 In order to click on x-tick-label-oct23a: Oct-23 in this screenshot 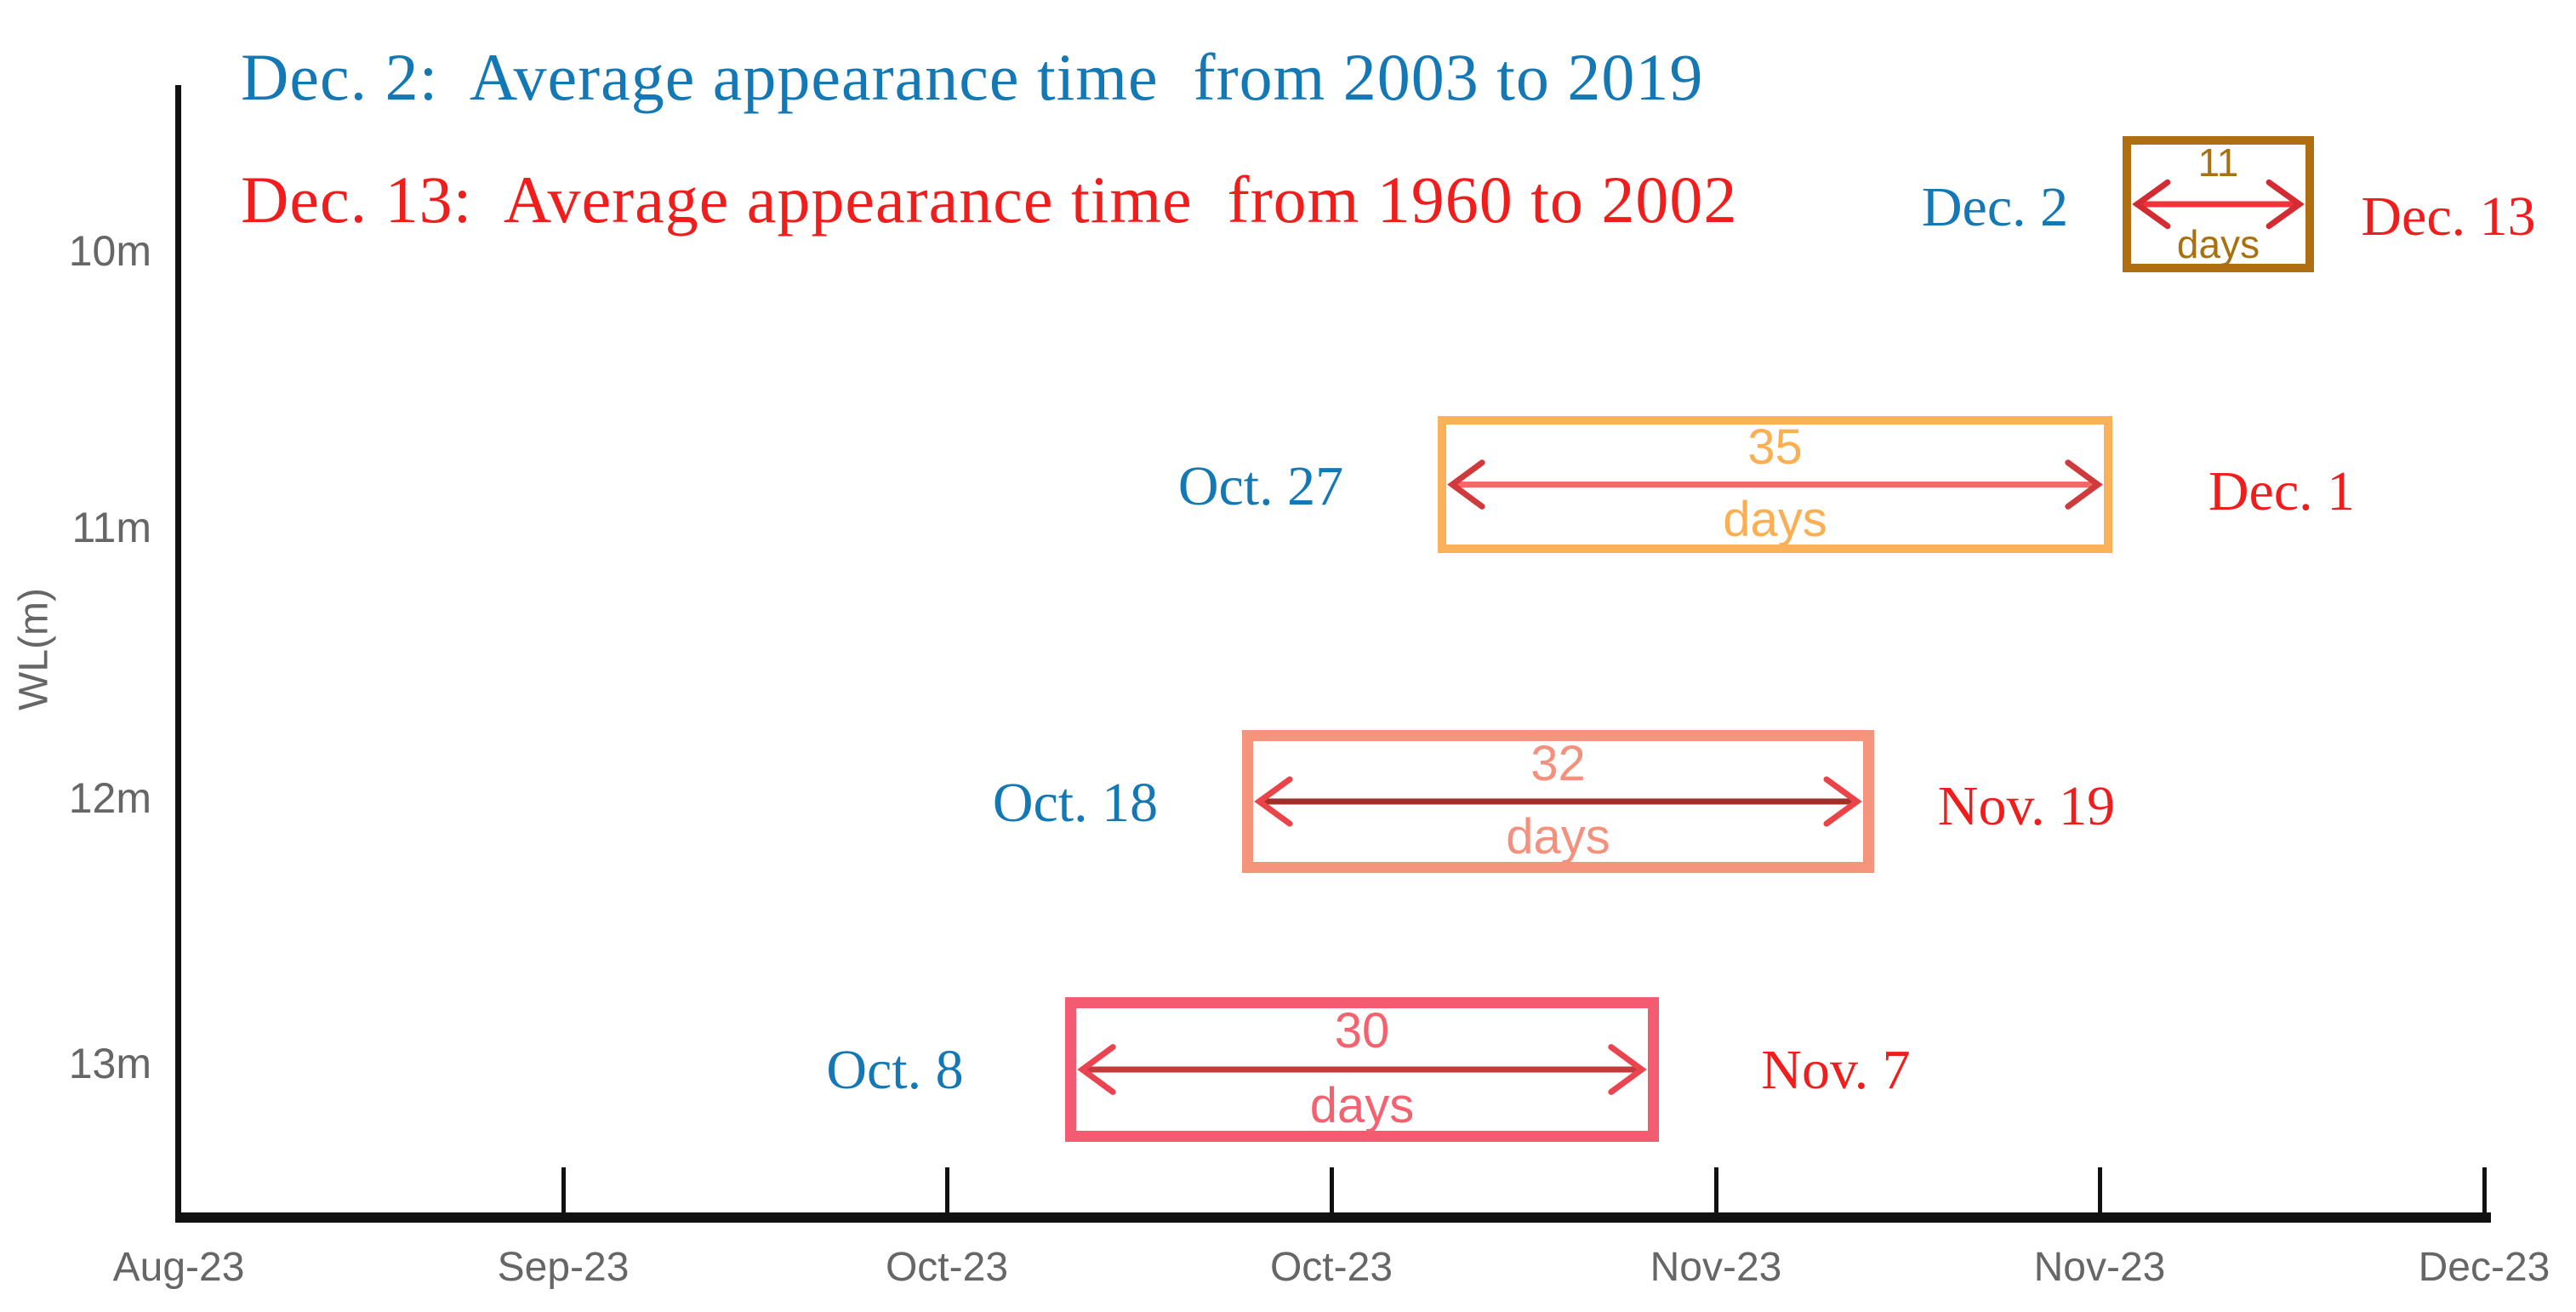, I will do `click(947, 1267)`.